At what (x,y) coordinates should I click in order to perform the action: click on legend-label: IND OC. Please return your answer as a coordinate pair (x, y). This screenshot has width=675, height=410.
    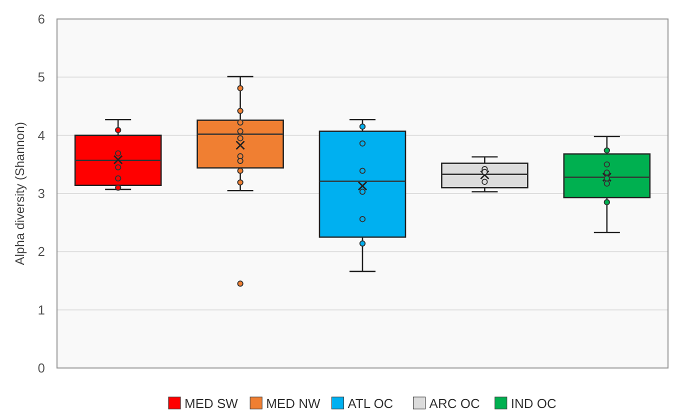
    Looking at the image, I should click on (533, 403).